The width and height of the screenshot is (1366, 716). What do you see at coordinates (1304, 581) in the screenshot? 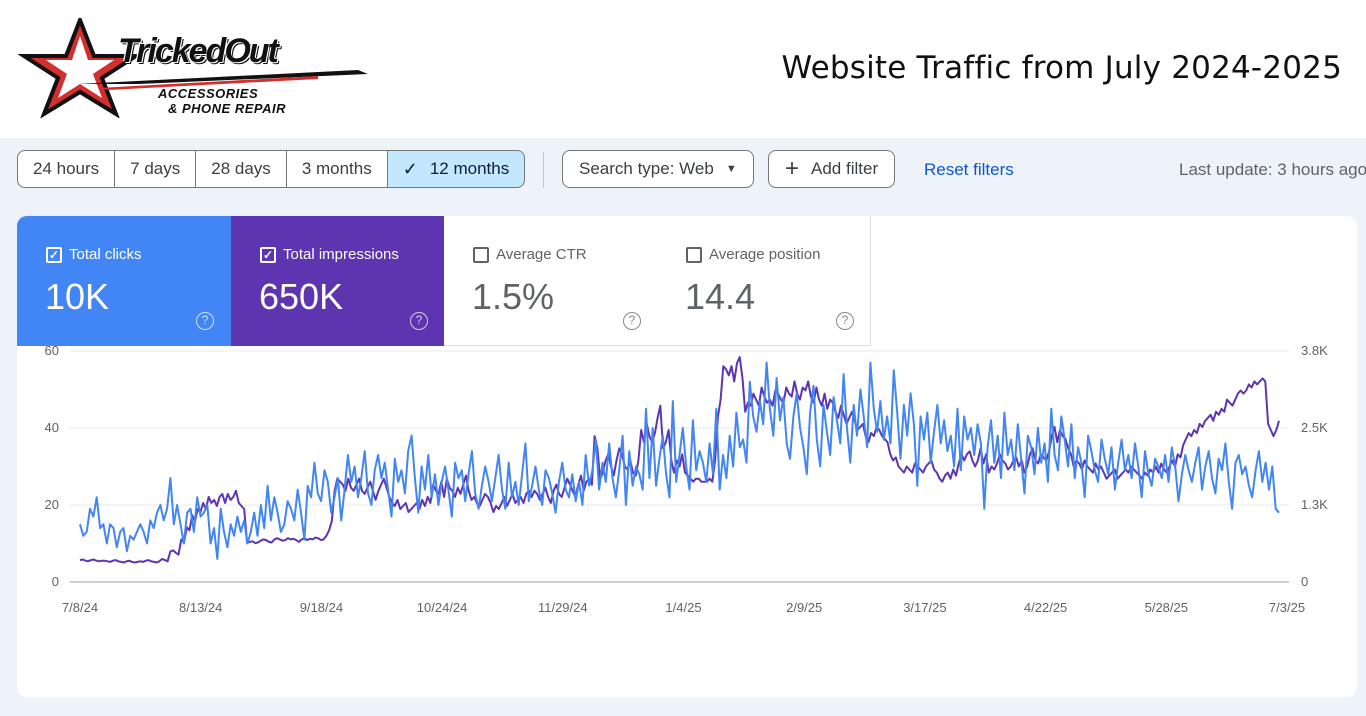
I see `y-right-tick-label: 0` at bounding box center [1304, 581].